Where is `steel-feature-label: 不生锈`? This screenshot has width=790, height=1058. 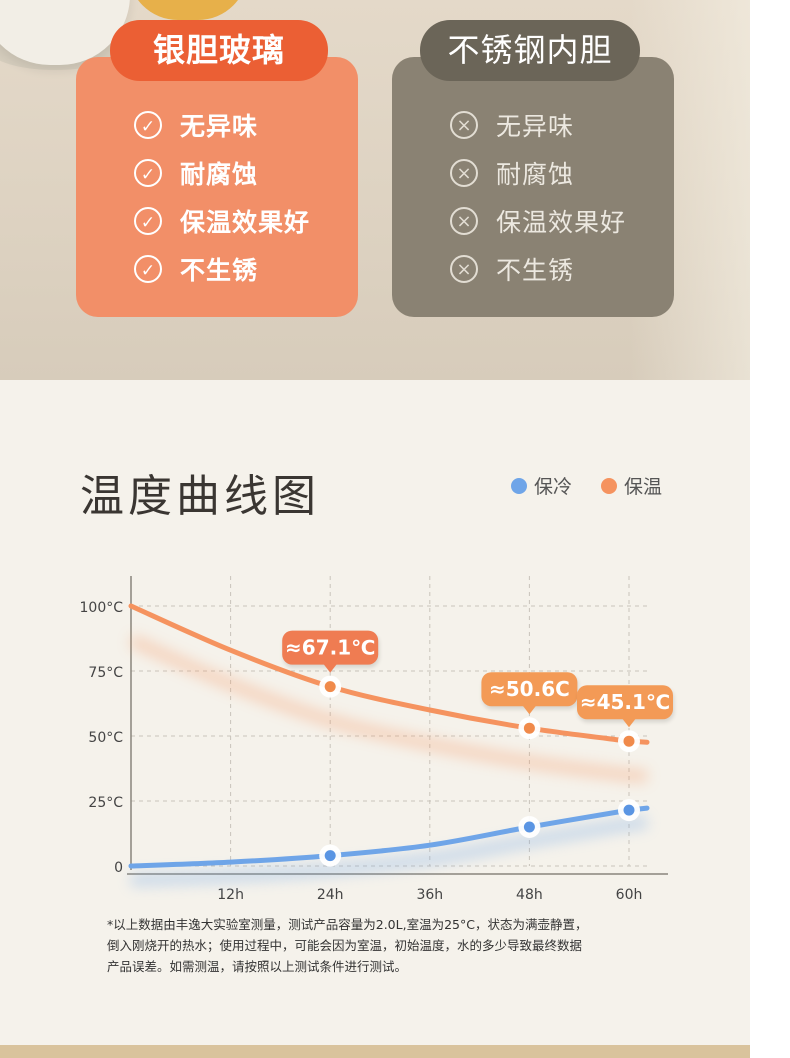
steel-feature-label: 不生锈 is located at coordinates (535, 270).